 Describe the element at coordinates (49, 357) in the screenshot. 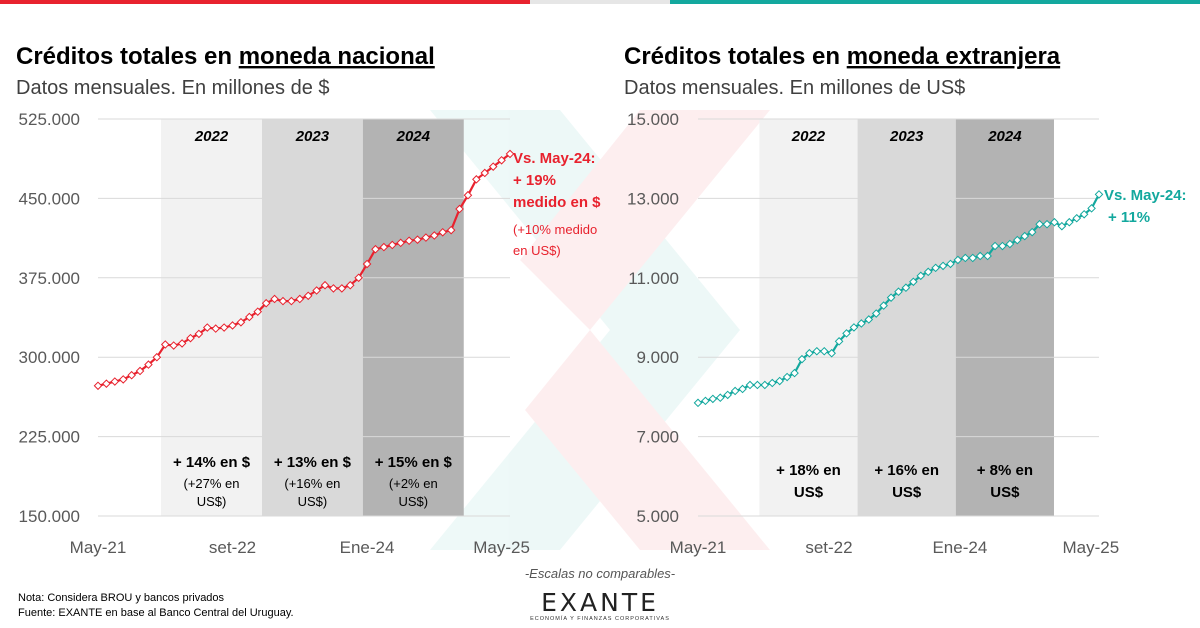

I see `y-tick-label: 300.000` at that location.